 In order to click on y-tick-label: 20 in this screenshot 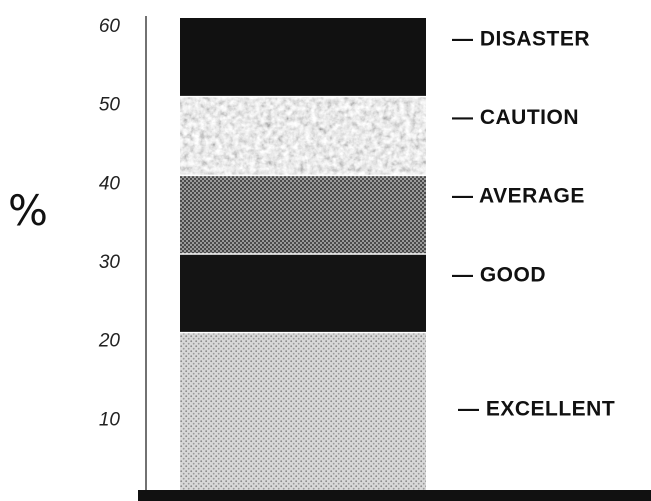, I will do `click(109, 341)`.